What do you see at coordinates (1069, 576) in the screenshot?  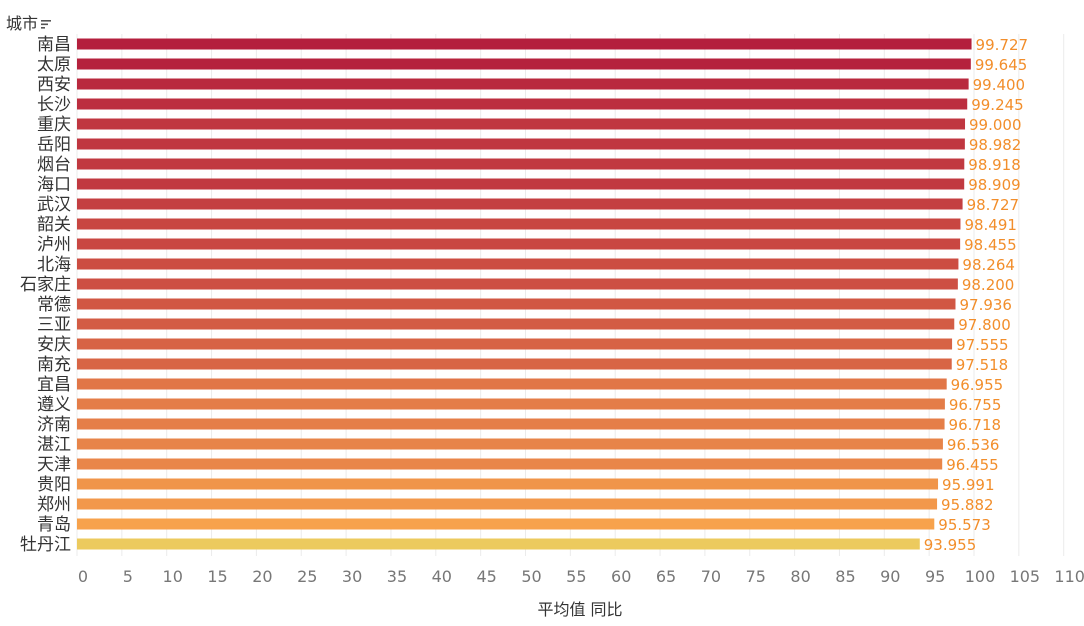 I see `x-tick-label: 110` at bounding box center [1069, 576].